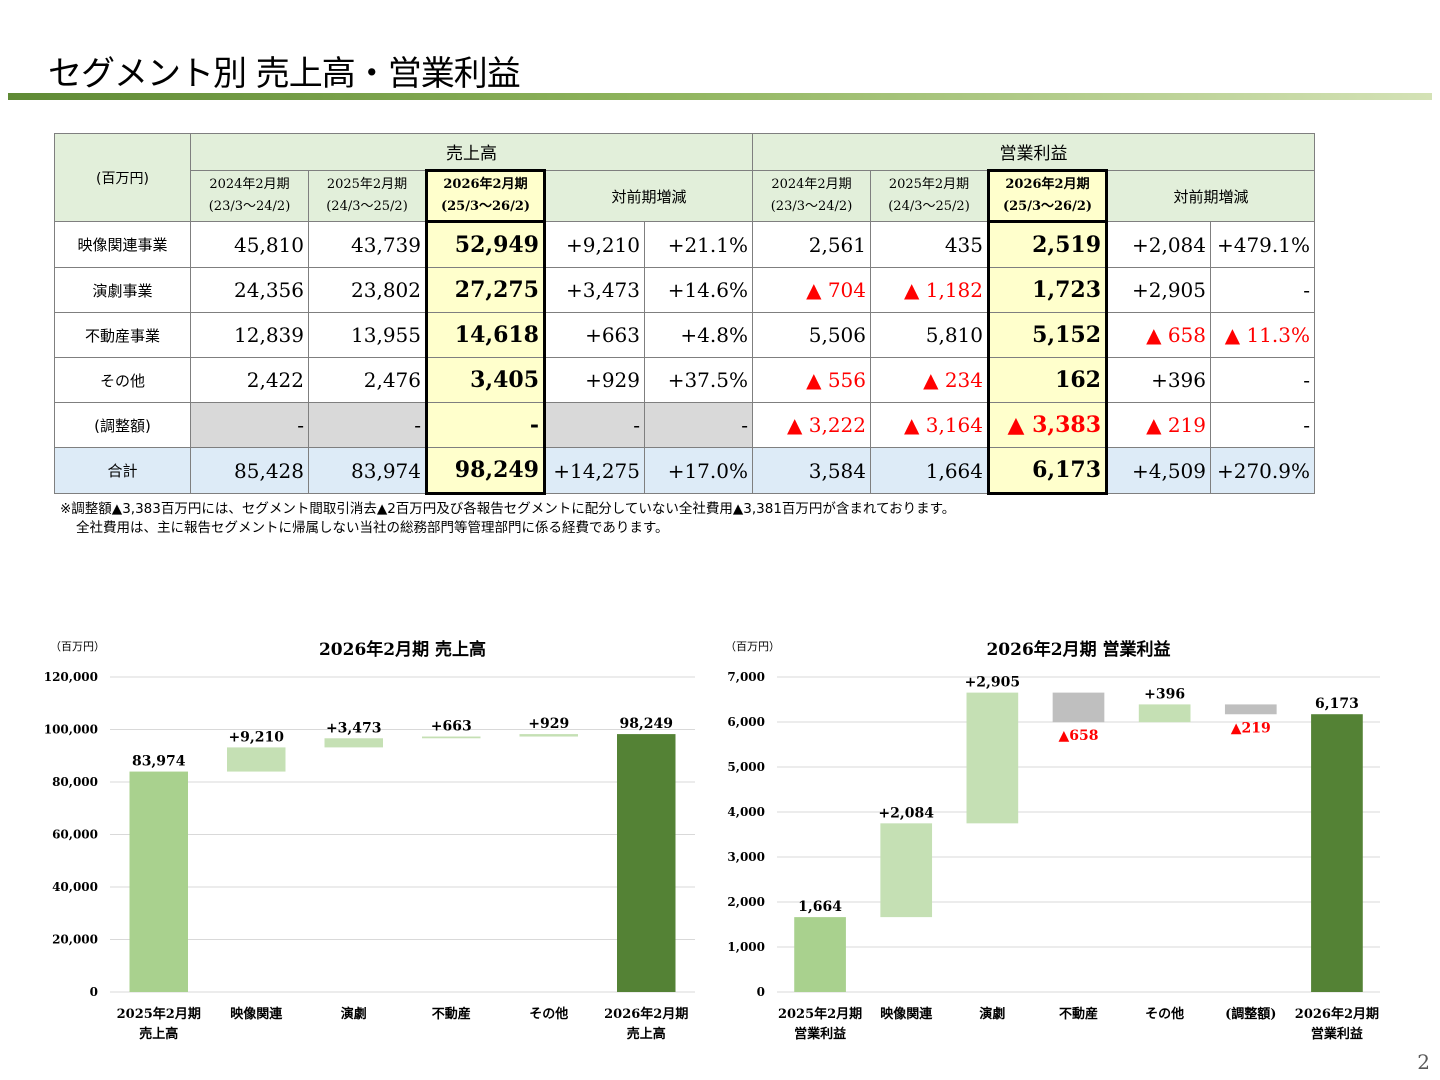 Image resolution: width=1440 pixels, height=1080 pixels. What do you see at coordinates (122, 380) in the screenshot?
I see `row-label: その他` at bounding box center [122, 380].